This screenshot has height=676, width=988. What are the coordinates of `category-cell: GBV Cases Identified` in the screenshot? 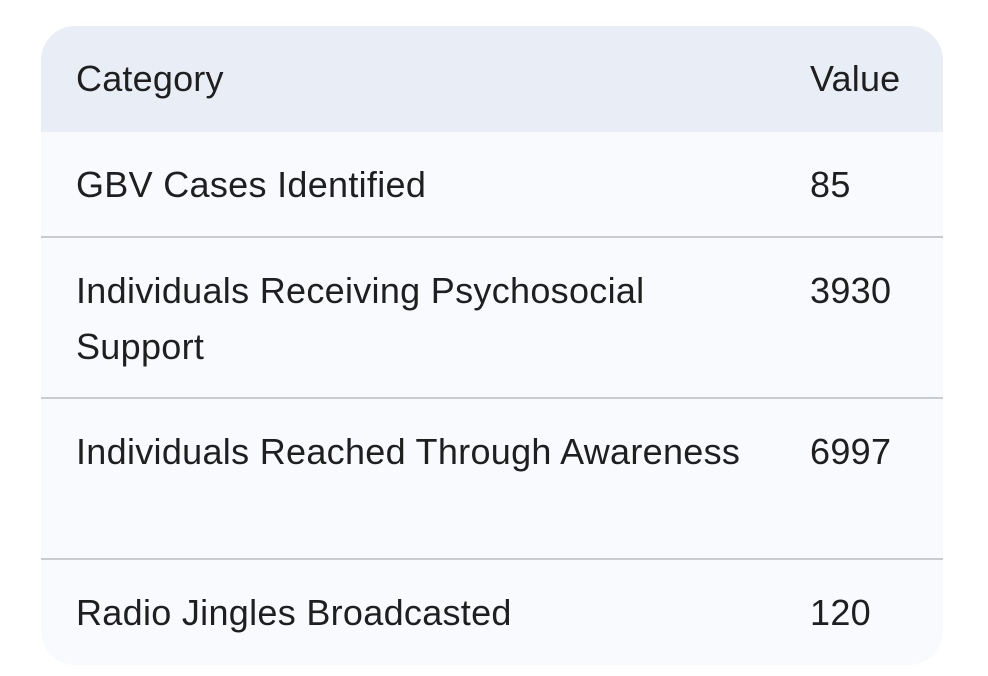 It's located at (251, 184).